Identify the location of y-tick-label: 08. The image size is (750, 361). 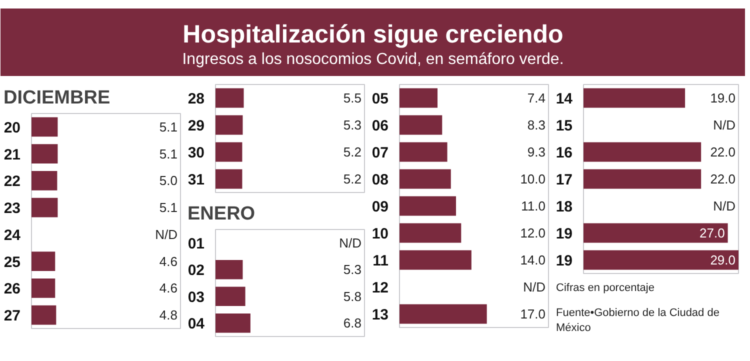
(380, 180).